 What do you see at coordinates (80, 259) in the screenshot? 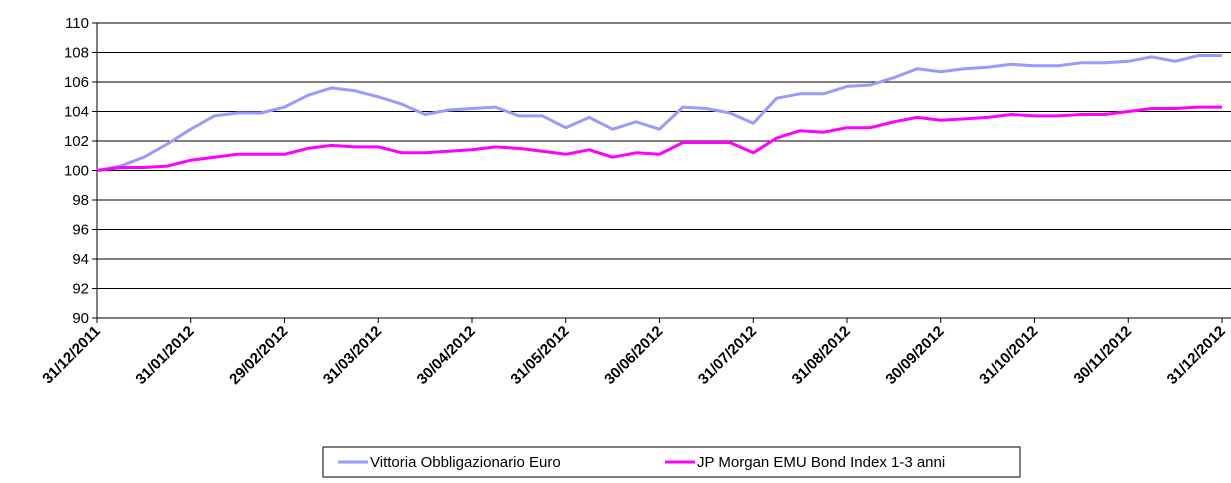
I see `y-tick-label: 94` at bounding box center [80, 259].